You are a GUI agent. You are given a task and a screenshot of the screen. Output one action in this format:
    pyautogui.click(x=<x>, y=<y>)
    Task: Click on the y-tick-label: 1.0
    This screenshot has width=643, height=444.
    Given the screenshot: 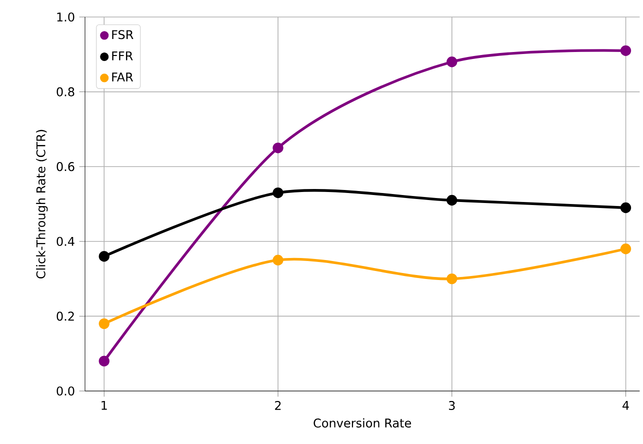 What is the action you would take?
    pyautogui.click(x=65, y=17)
    